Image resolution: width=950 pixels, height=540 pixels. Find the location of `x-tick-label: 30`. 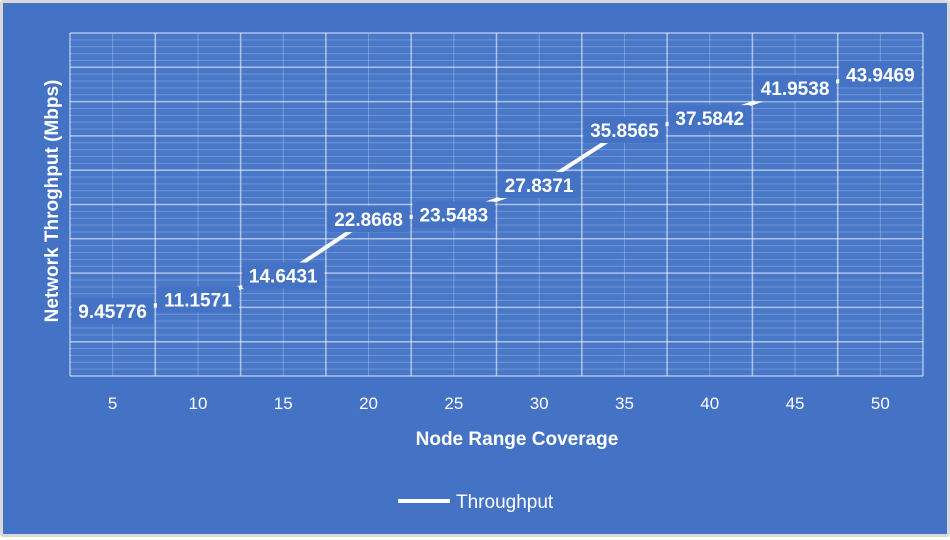

x-tick-label: 30 is located at coordinates (539, 403).